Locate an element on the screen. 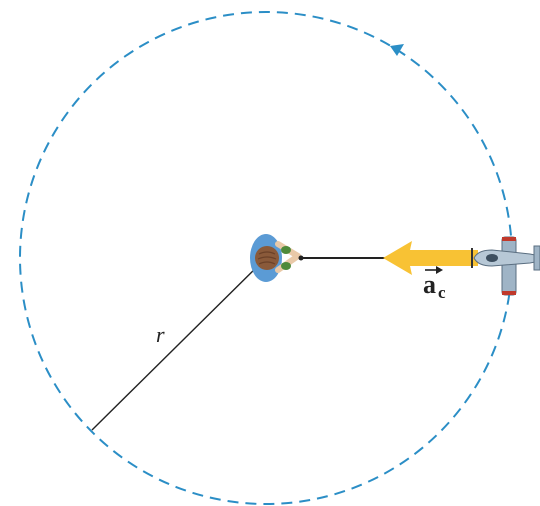 This screenshot has width=540, height=506. person-topview-icon is located at coordinates (277, 258).